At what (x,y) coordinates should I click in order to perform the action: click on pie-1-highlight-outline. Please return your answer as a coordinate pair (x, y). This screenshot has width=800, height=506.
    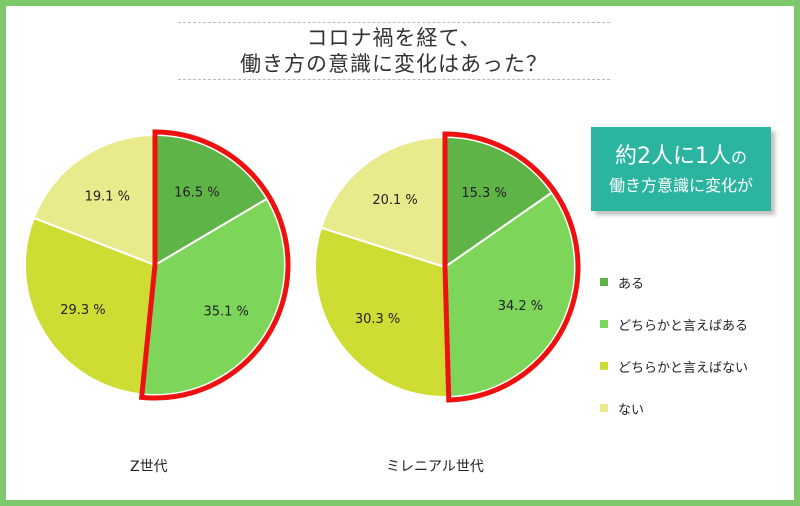
    Looking at the image, I should click on (511, 267).